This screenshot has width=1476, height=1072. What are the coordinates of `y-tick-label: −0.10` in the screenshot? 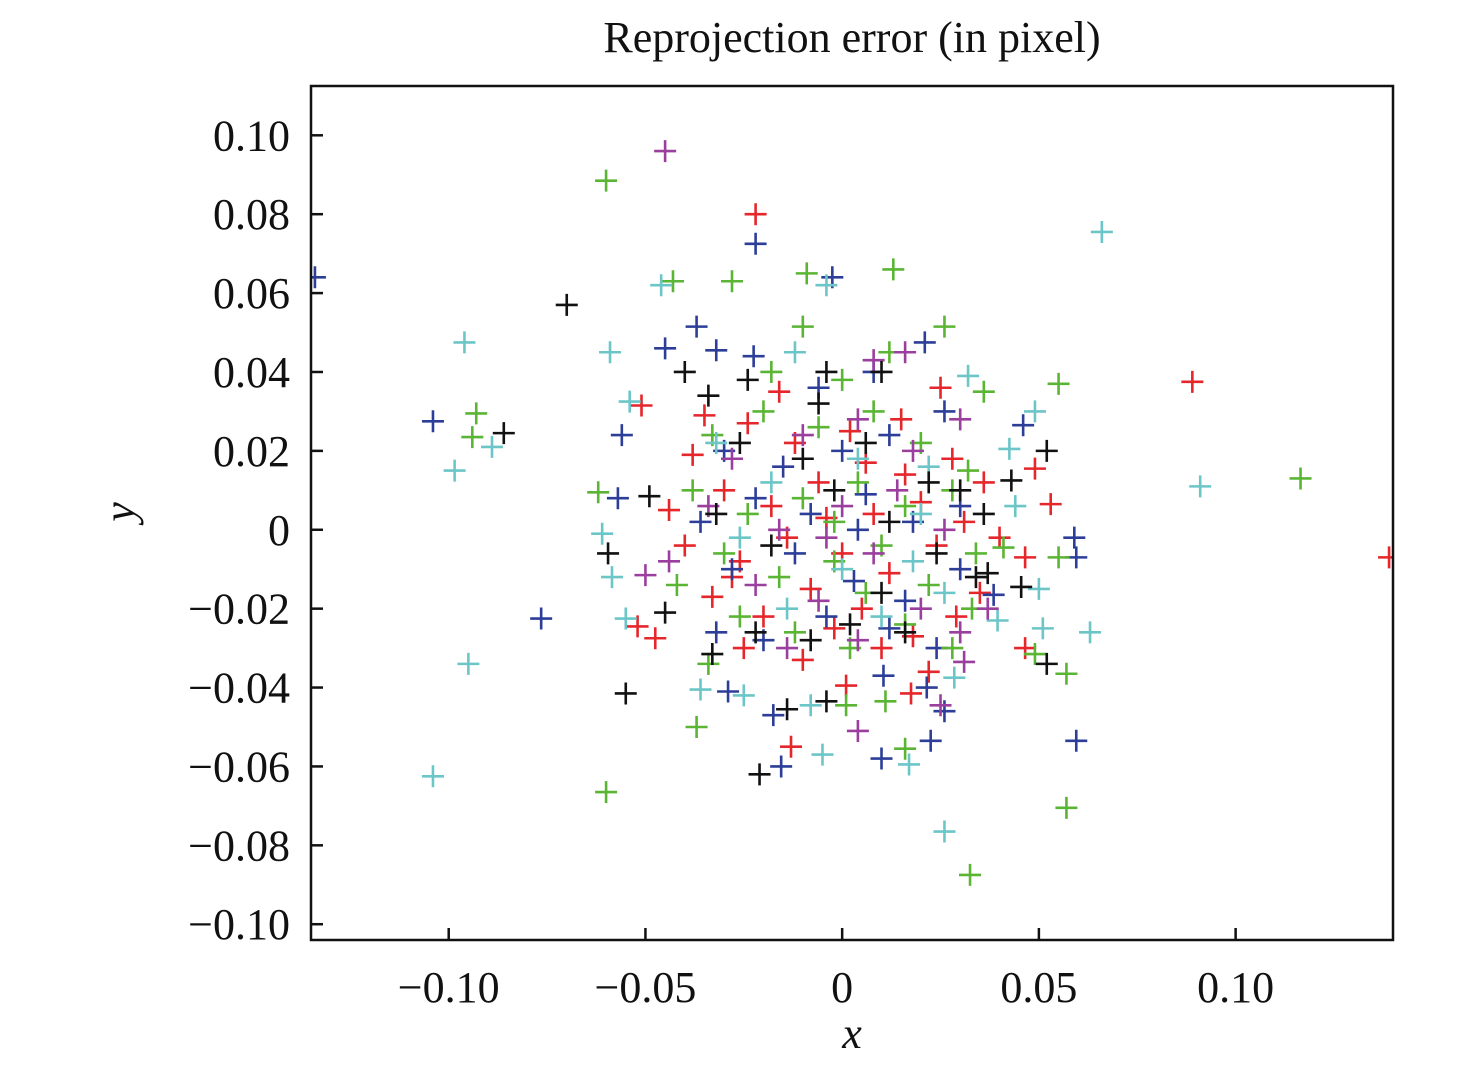 It's located at (239, 924).